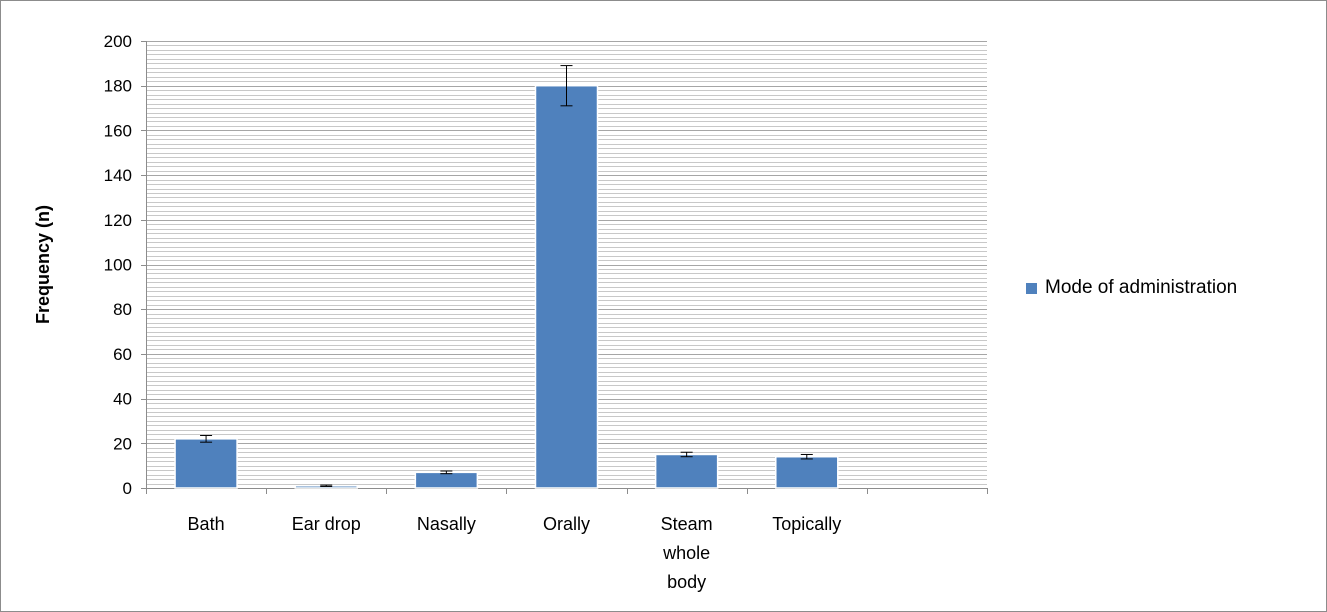  What do you see at coordinates (206, 463) in the screenshot?
I see `bar-bath` at bounding box center [206, 463].